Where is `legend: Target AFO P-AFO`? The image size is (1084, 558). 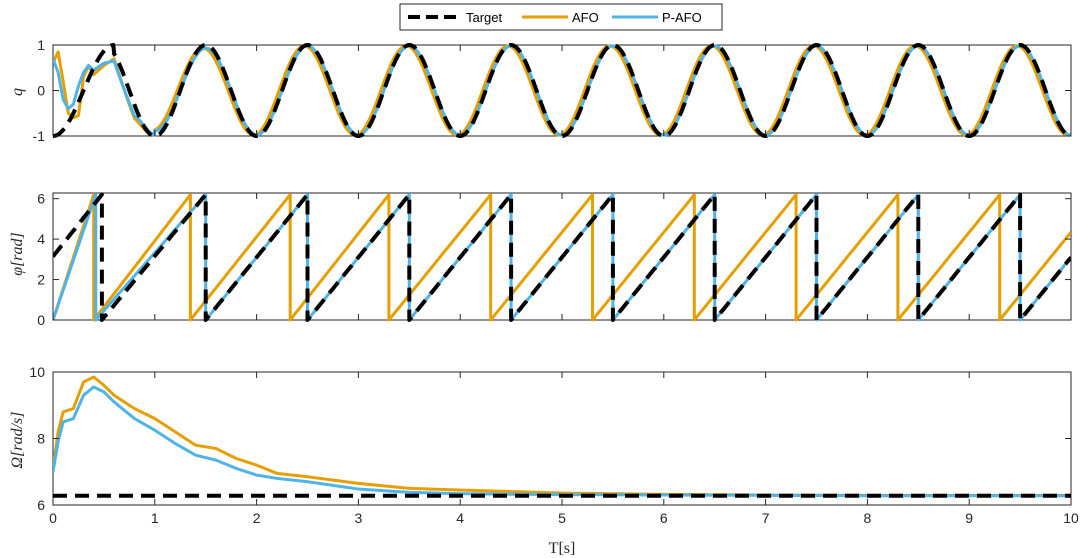
legend: Target AFO P-AFO is located at coordinates (561, 17).